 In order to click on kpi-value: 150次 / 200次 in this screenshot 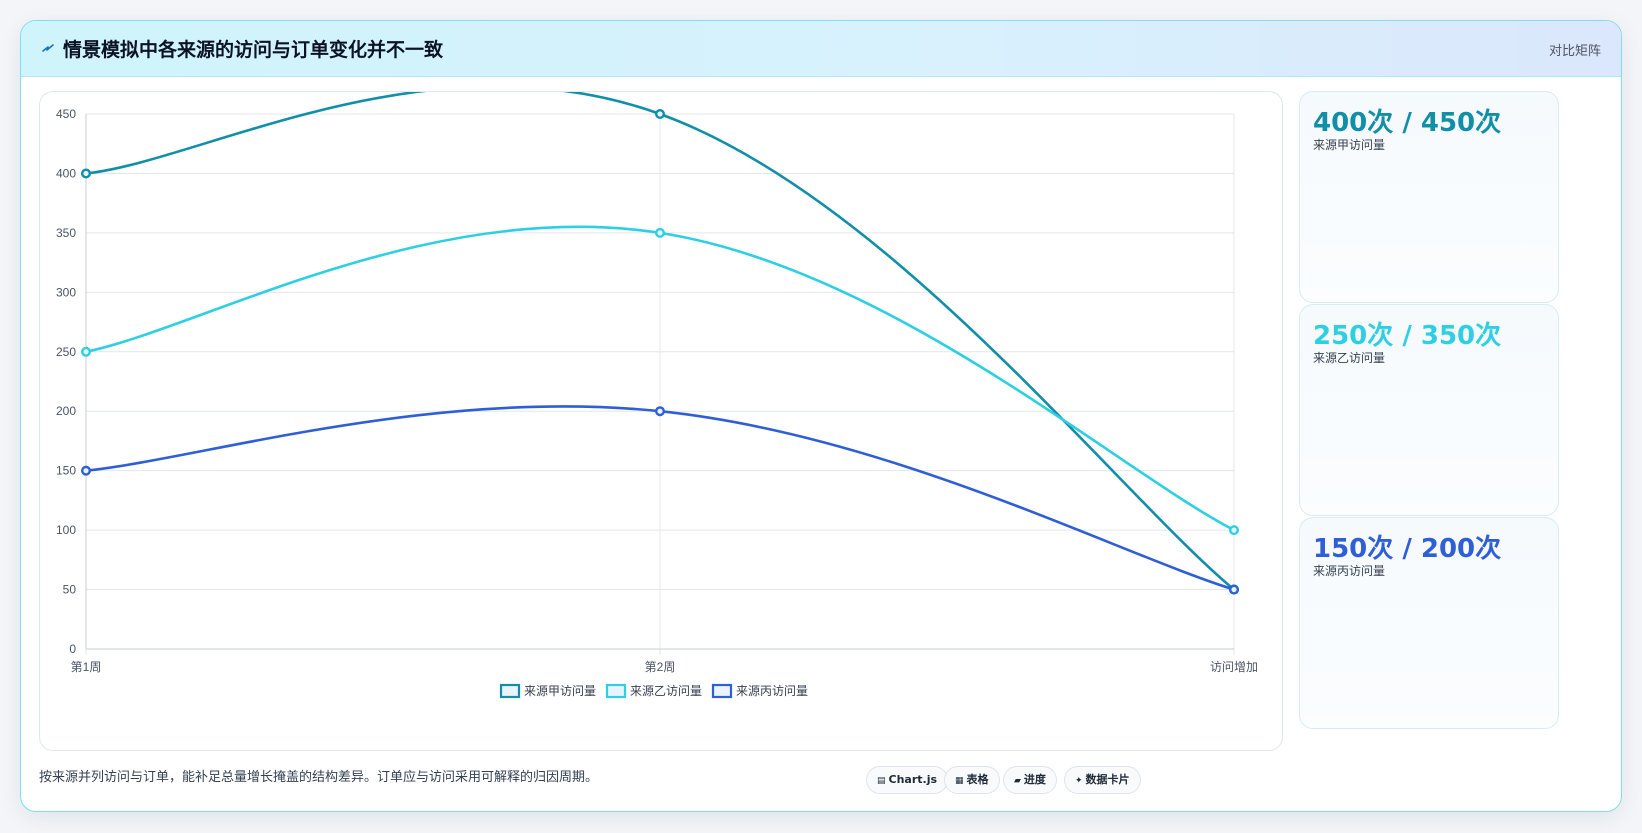, I will do `click(1407, 549)`.